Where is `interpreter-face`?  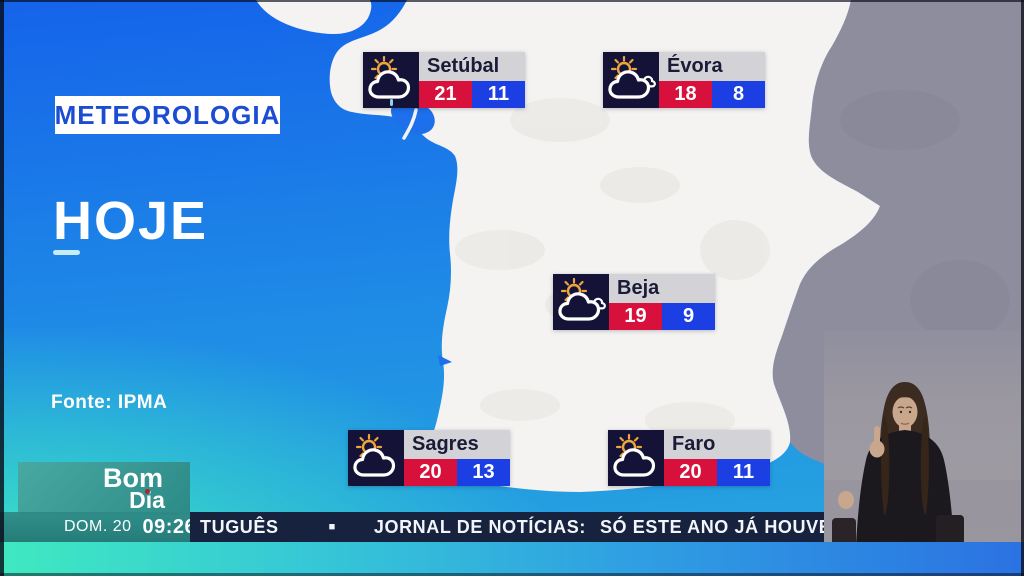
interpreter-face is located at coordinates (905, 412).